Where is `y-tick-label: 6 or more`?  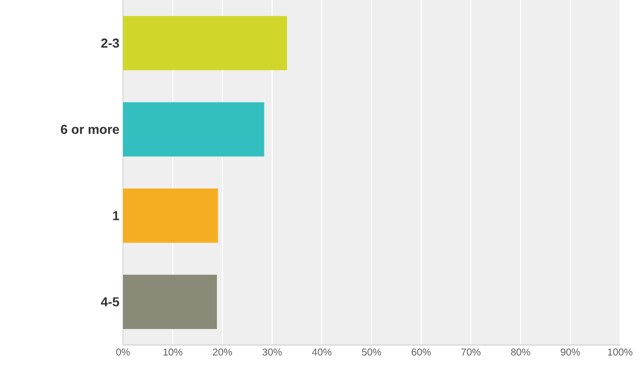
y-tick-label: 6 or more is located at coordinates (90, 129).